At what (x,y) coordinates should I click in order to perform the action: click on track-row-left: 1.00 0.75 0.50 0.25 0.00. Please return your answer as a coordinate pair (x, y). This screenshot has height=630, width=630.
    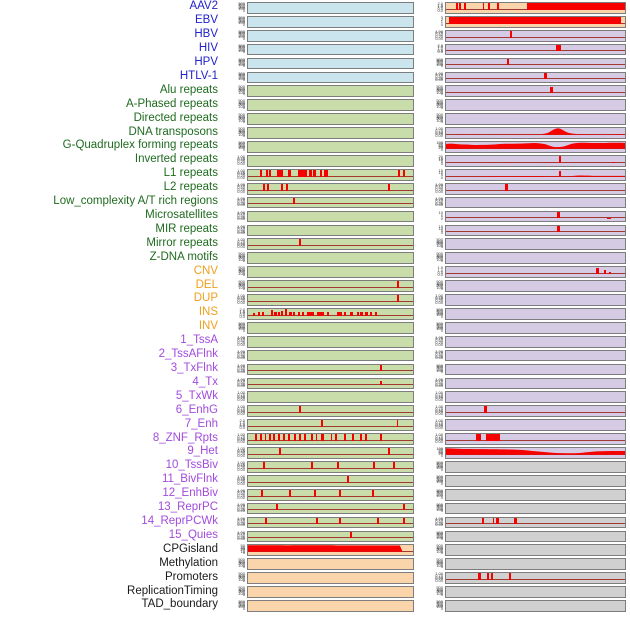
    Looking at the image, I should click on (320, 508).